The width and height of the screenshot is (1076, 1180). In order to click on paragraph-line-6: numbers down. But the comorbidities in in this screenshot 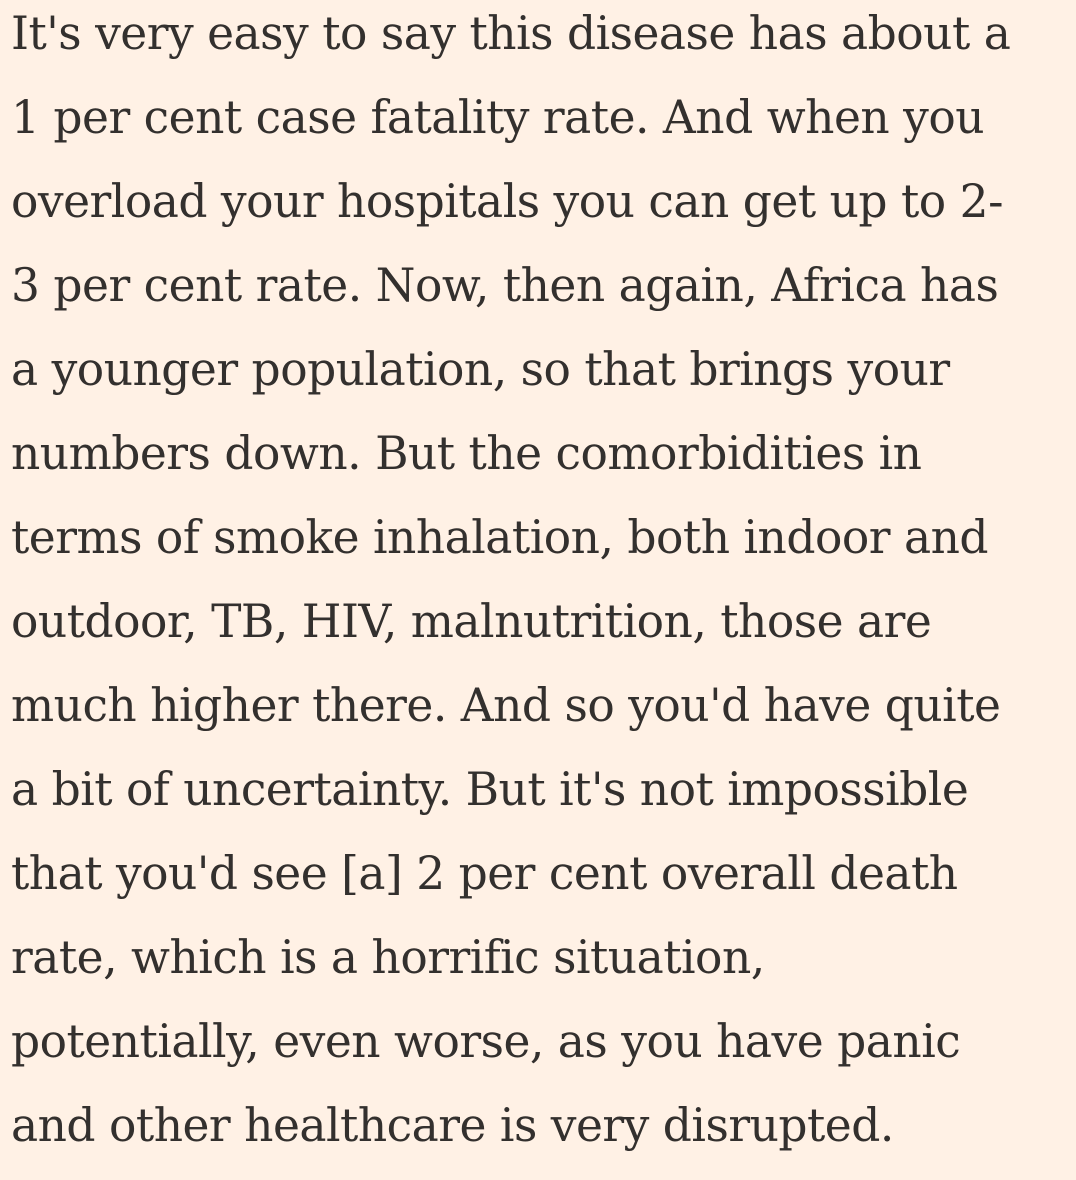, I will do `click(466, 453)`.